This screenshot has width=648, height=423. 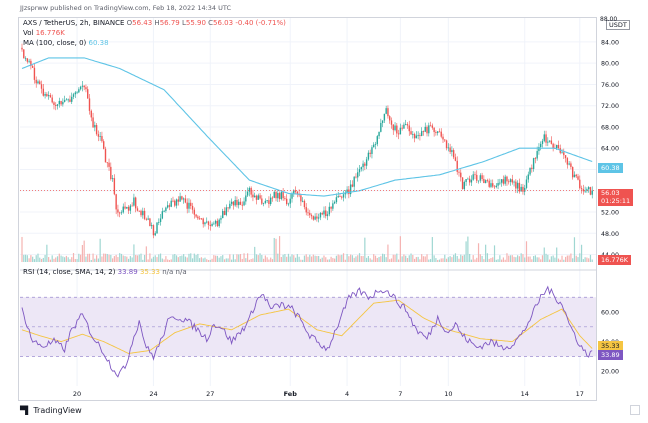 I want to click on currency-badge: USDT, so click(x=618, y=25).